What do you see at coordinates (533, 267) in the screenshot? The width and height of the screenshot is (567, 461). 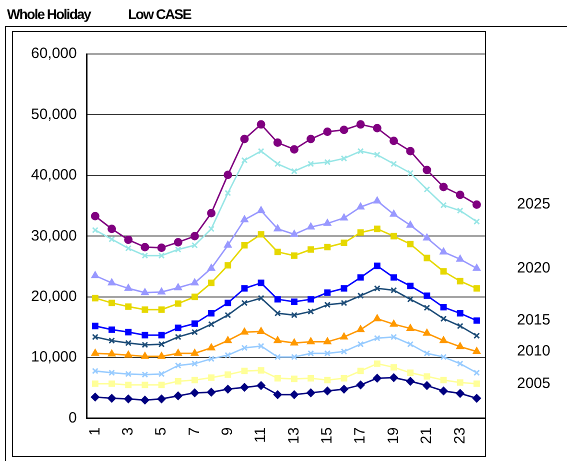 I see `text: 2020` at bounding box center [533, 267].